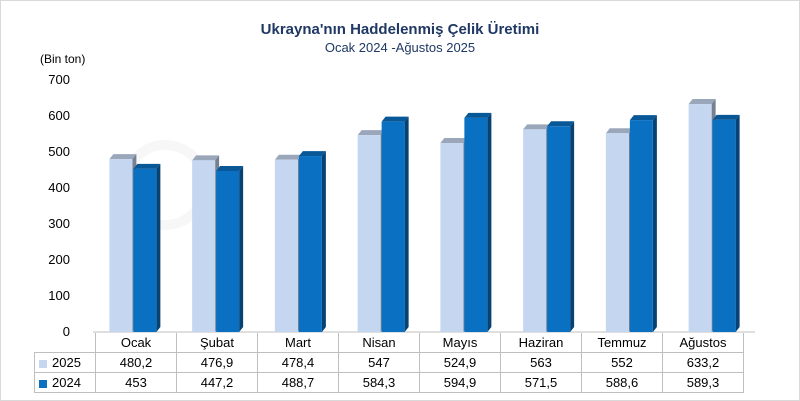 The width and height of the screenshot is (800, 401). What do you see at coordinates (298, 362) in the screenshot?
I see `data-label-2025: 478,4` at bounding box center [298, 362].